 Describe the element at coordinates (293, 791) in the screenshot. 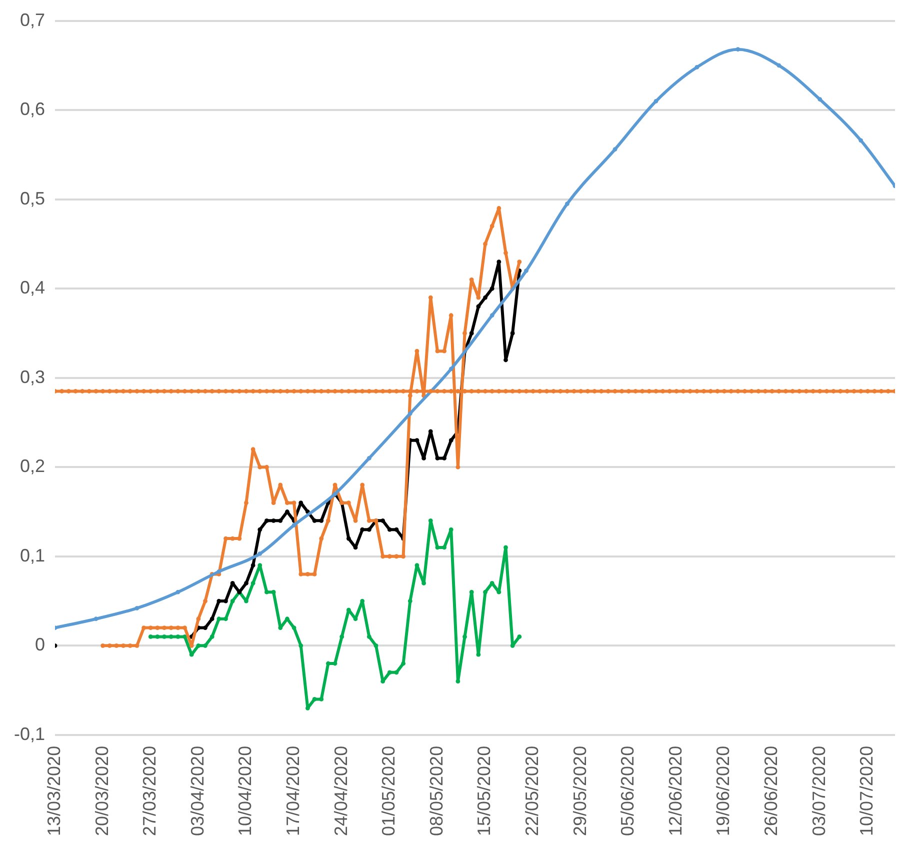

I see `x-tick-label: 17/04/2020` at that location.